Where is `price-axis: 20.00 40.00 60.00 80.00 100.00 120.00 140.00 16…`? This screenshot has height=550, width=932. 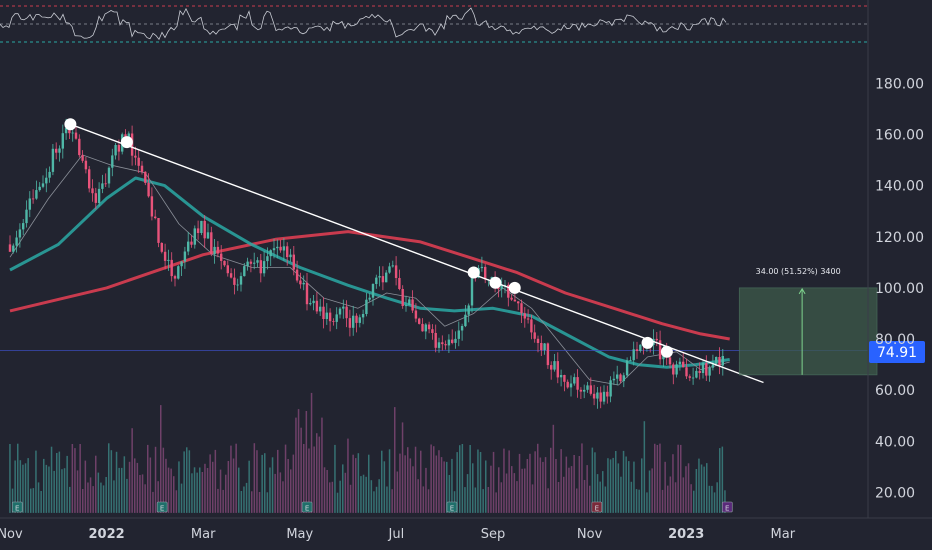
price-axis: 20.00 40.00 60.00 80.00 100.00 120.00 140.00 16… is located at coordinates (899, 288).